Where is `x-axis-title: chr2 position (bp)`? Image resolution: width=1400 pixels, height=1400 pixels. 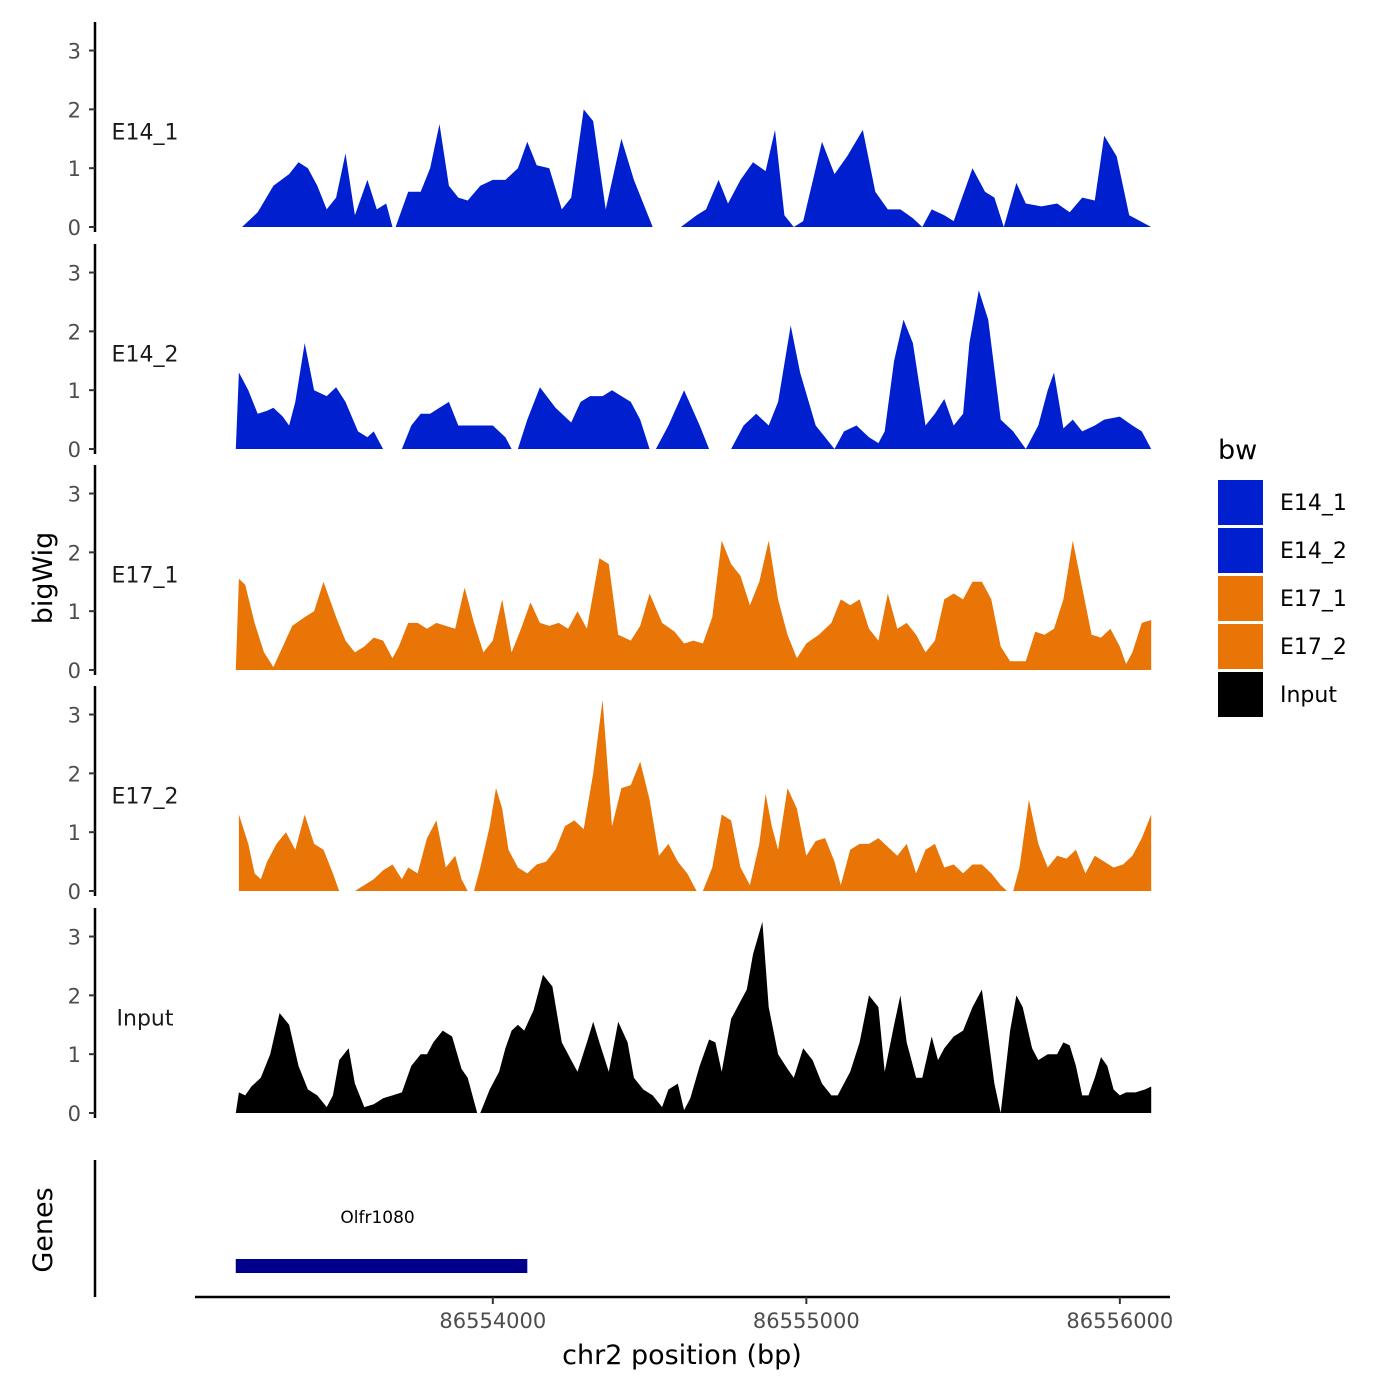
x-axis-title: chr2 position (bp) is located at coordinates (682, 1355).